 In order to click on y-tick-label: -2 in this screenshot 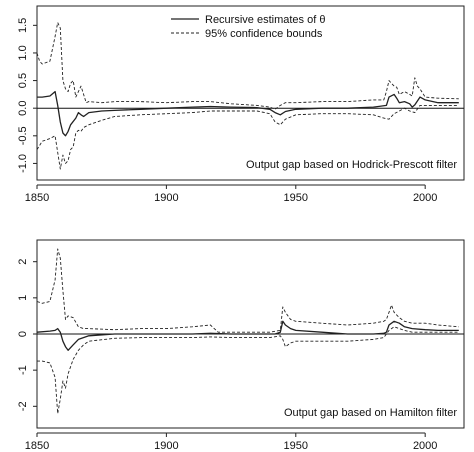, I will do `click(23, 406)`.